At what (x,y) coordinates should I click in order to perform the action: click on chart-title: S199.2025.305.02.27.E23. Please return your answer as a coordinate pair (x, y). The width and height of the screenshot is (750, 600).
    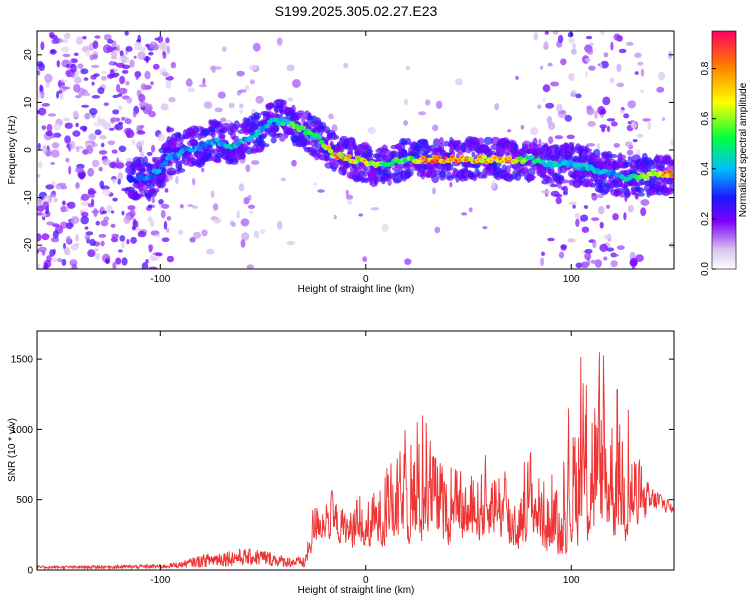
    Looking at the image, I should click on (356, 11).